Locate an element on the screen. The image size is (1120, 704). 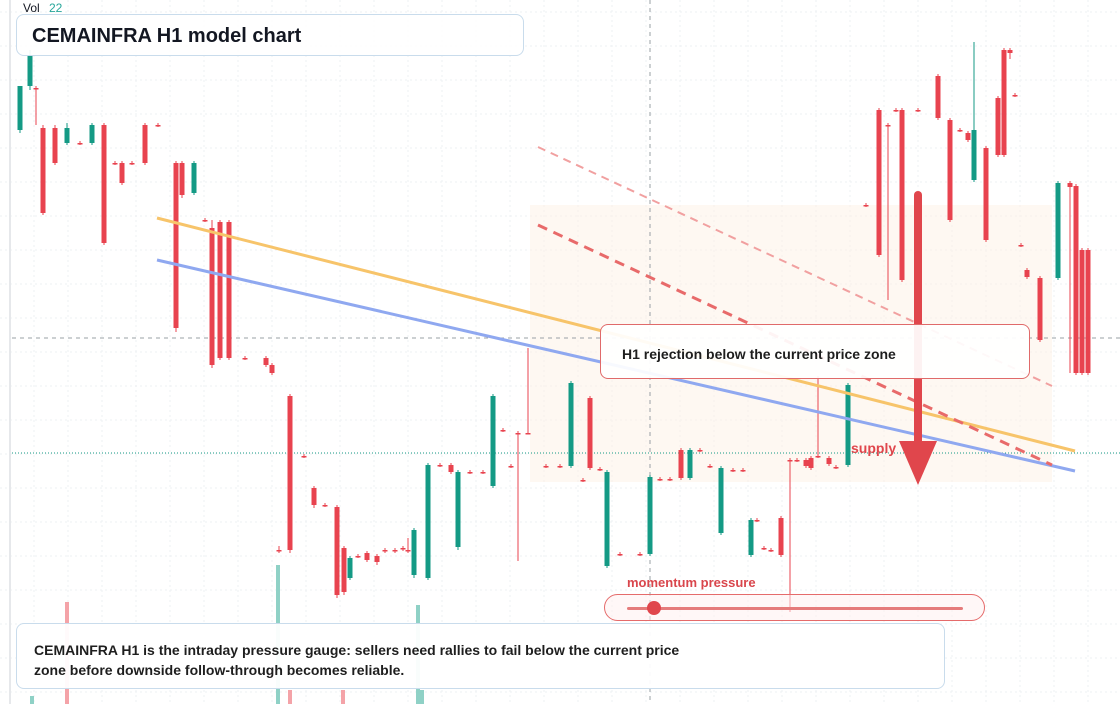
momentum-knob is located at coordinates (653, 608).